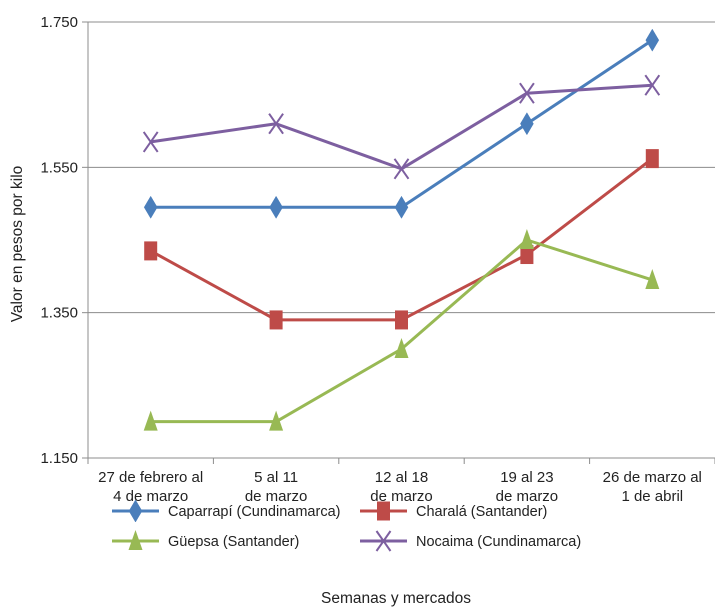 This screenshot has width=715, height=608. What do you see at coordinates (527, 487) in the screenshot?
I see `x-tick-label: 19 al 23 de marzo` at bounding box center [527, 487].